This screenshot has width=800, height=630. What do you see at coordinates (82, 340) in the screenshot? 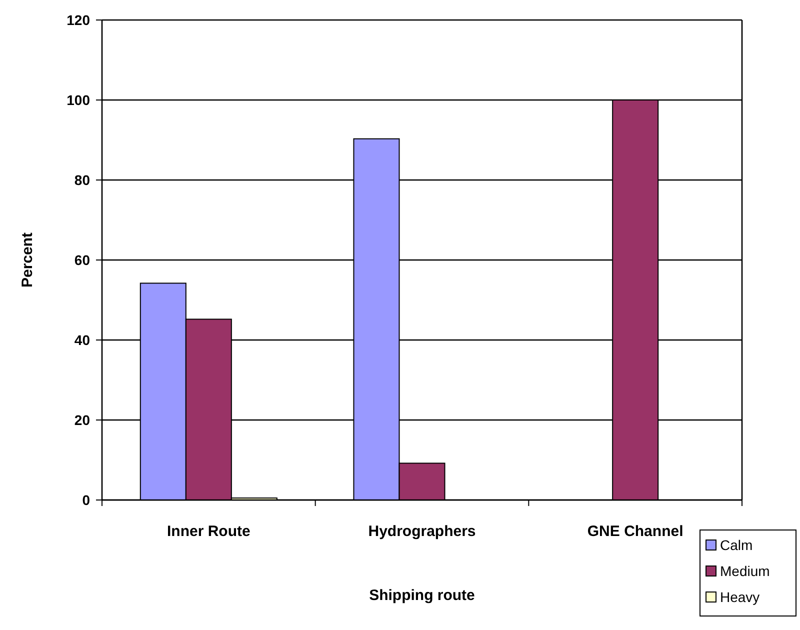
I see `y-tick-label: 40` at bounding box center [82, 340].